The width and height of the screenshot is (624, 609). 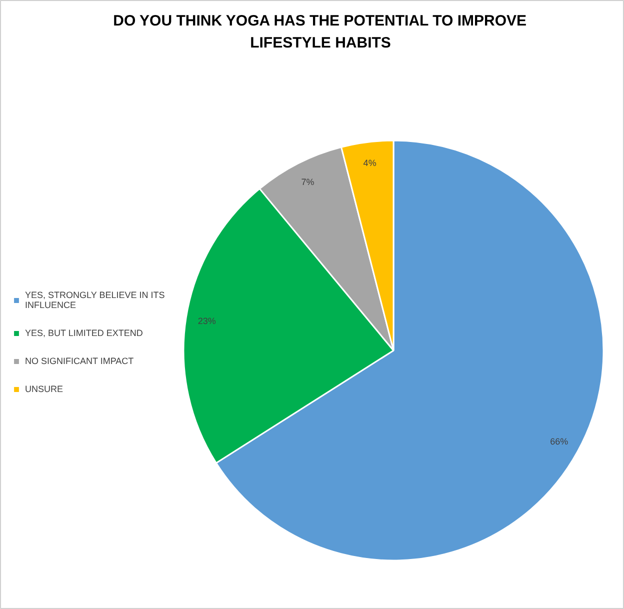 I want to click on legend-label: YES, BUT LIMITED EXTEND, so click(x=84, y=333).